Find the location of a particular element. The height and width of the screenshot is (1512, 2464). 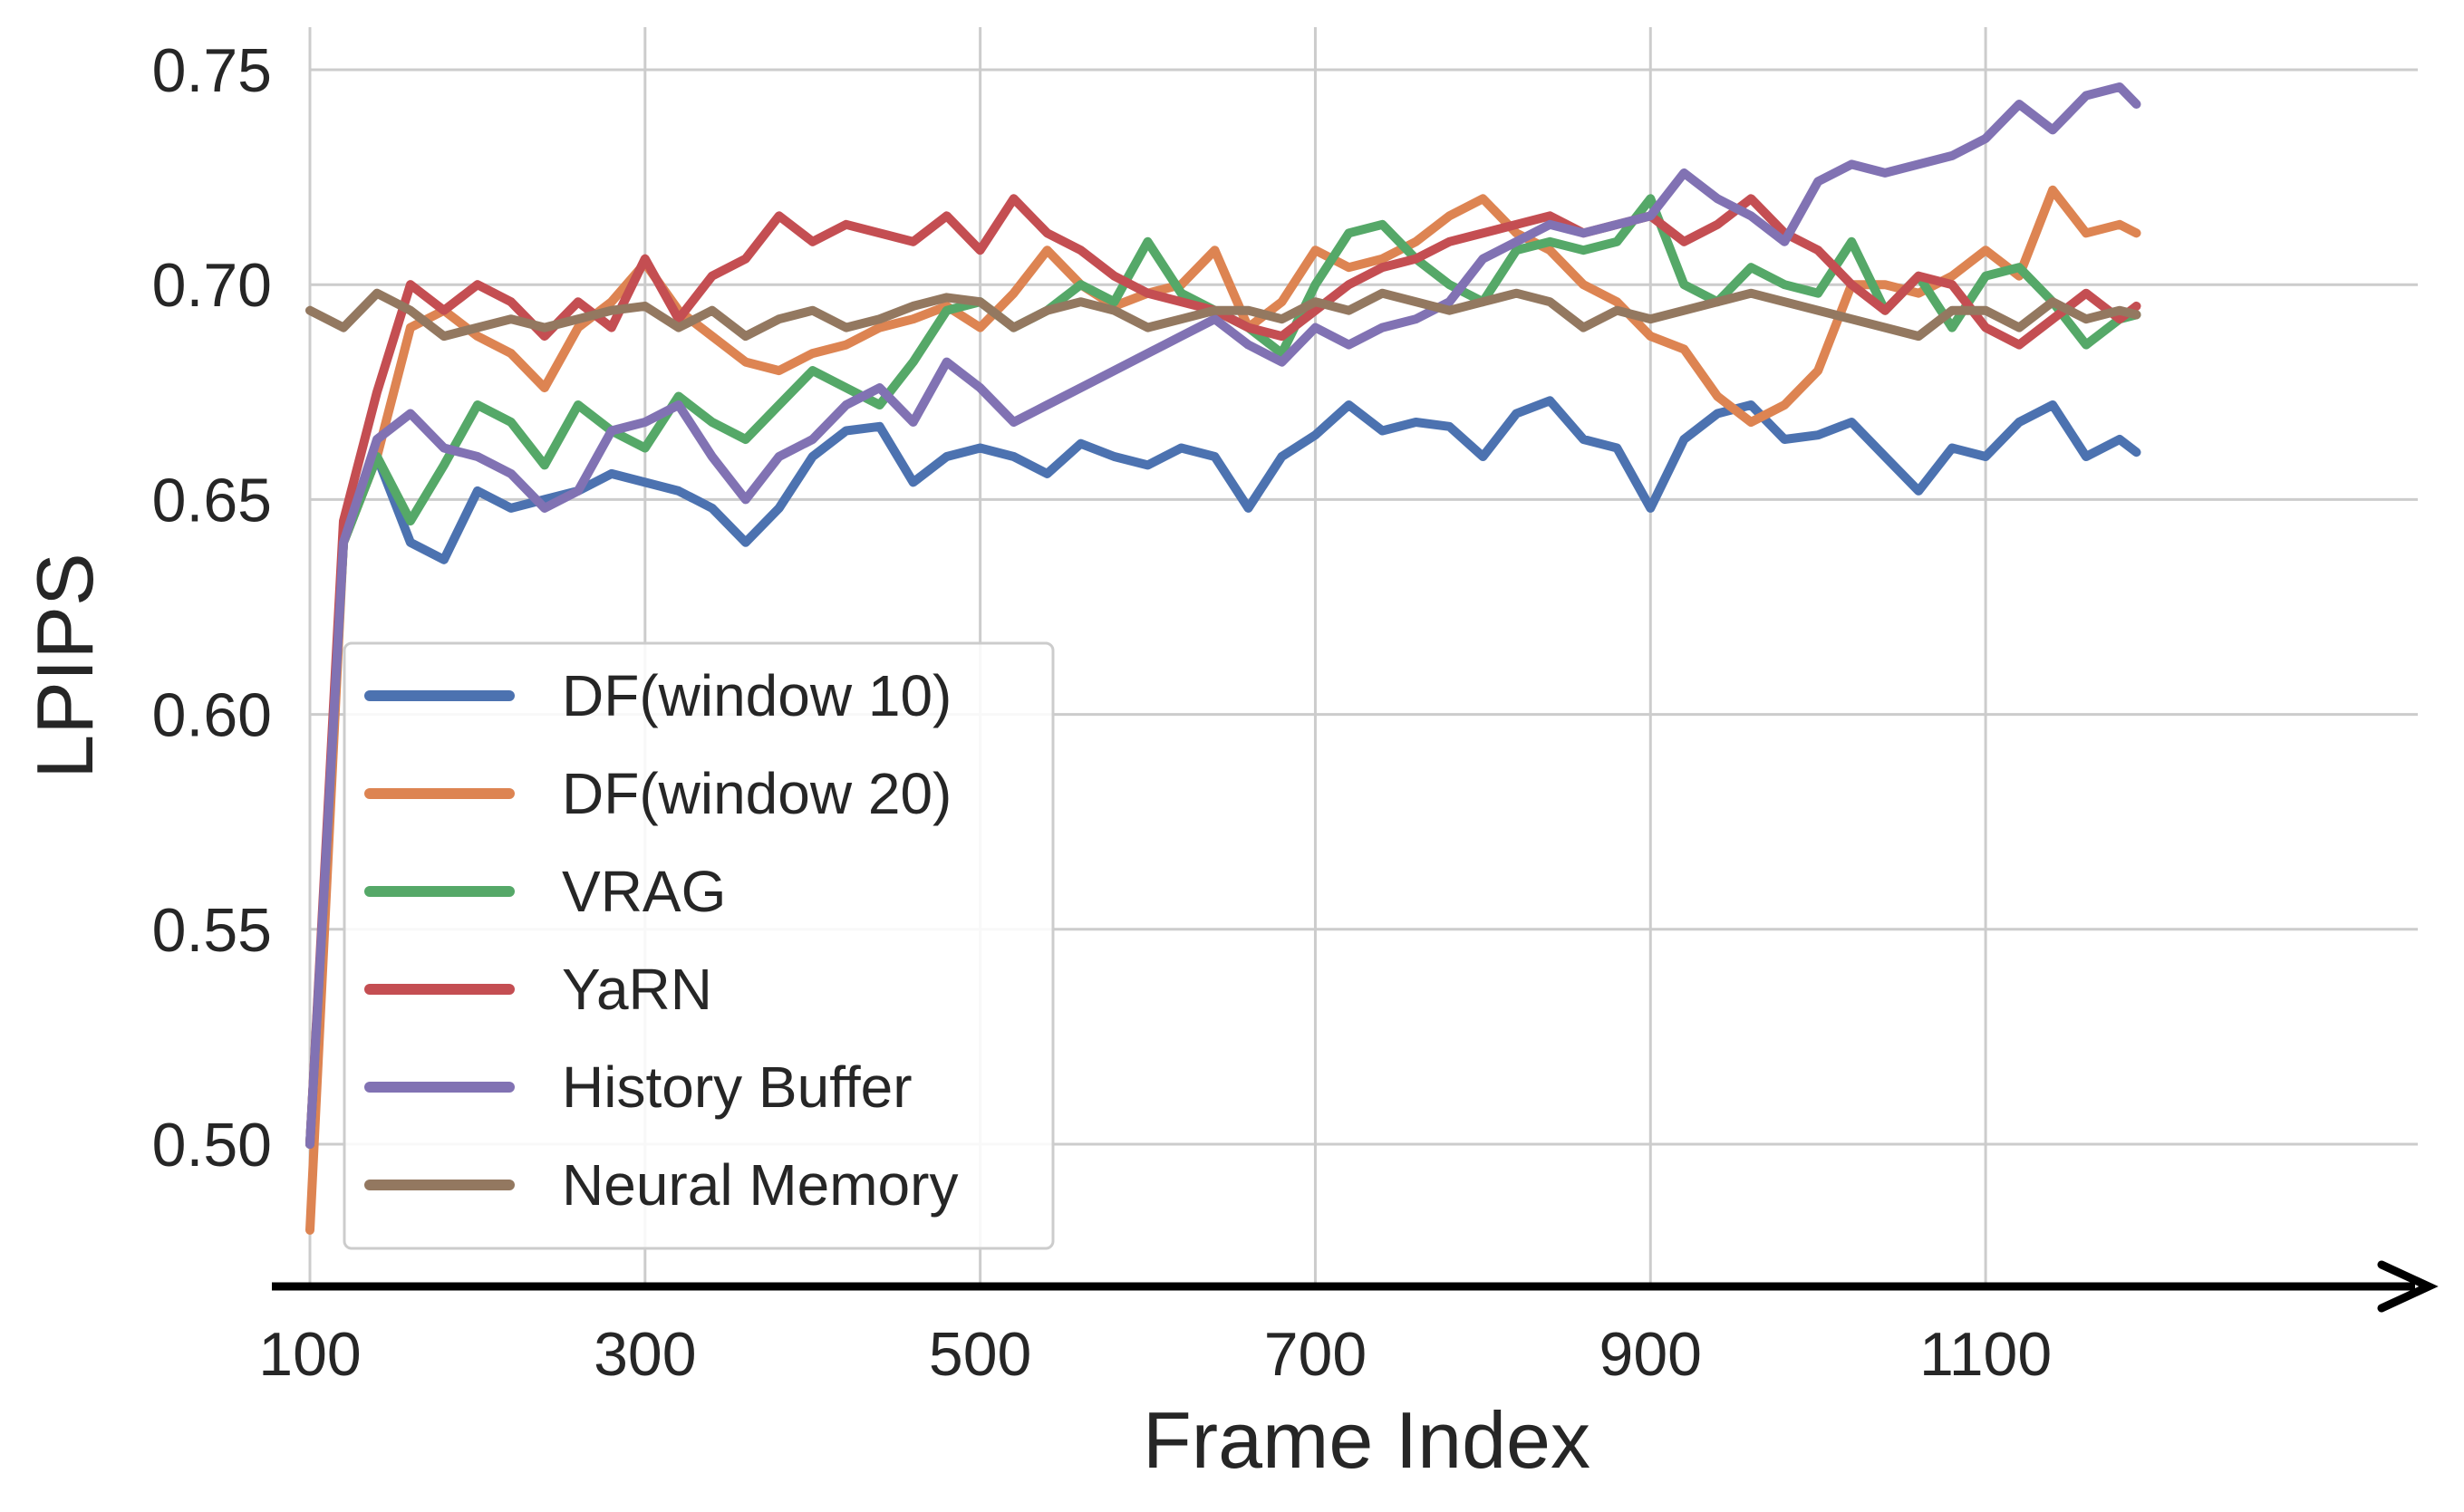

x-axis-title: Frame Index is located at coordinates (1367, 1440).